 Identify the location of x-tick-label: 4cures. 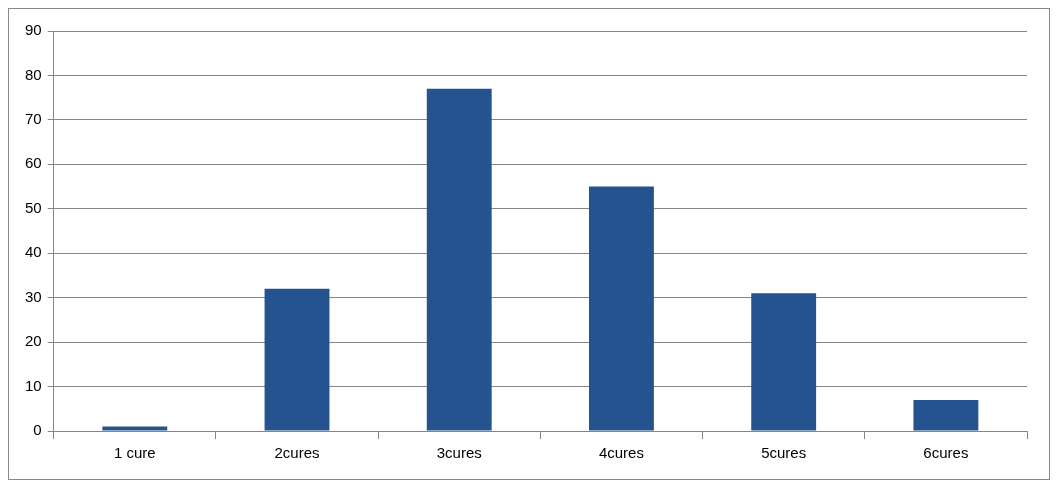
(621, 453).